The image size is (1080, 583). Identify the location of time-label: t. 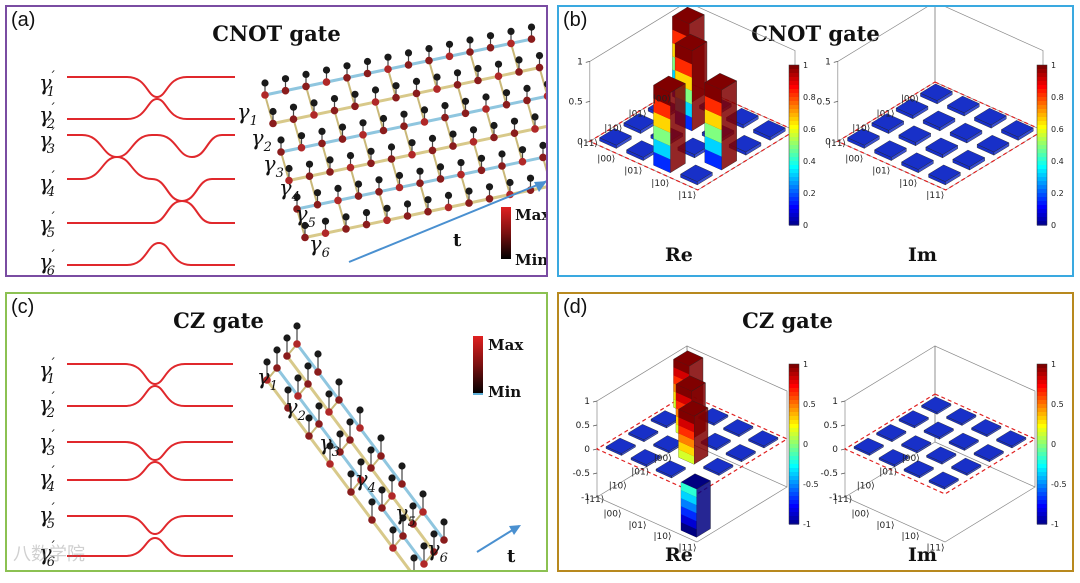
(457, 240).